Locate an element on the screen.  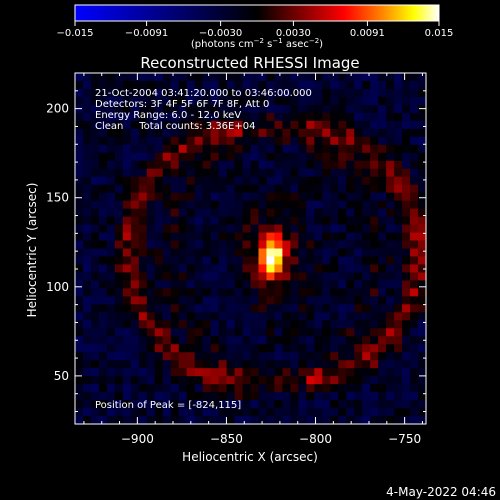
colorbar-tick-label: −0.0091 is located at coordinates (146, 33).